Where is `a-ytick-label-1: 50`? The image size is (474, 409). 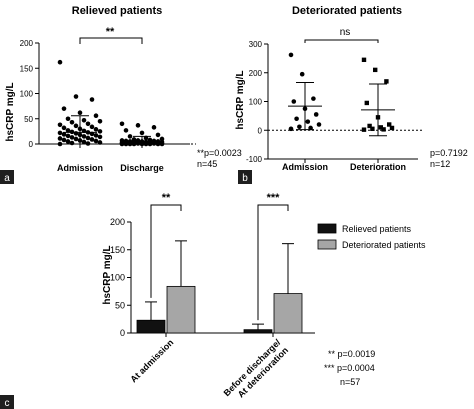 a-ytick-label-1: 50 is located at coordinates (28, 119).